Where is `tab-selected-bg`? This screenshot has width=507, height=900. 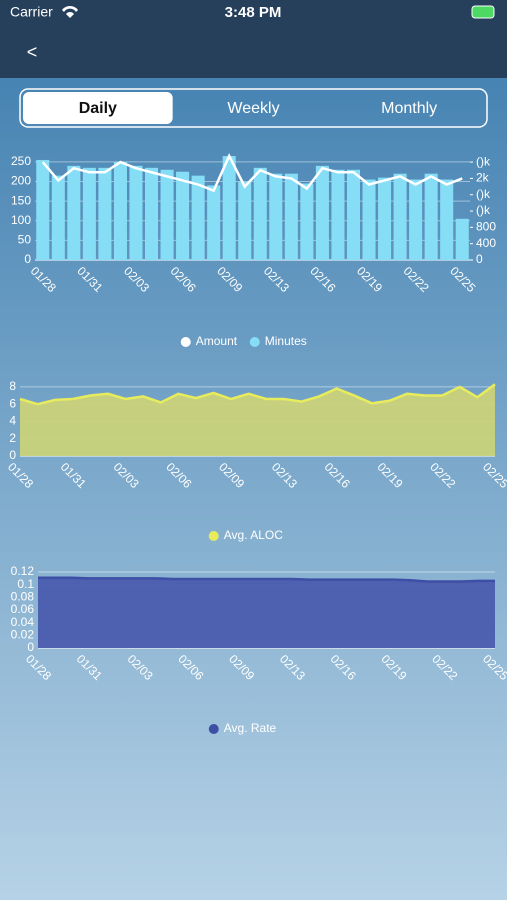 tab-selected-bg is located at coordinates (98, 108).